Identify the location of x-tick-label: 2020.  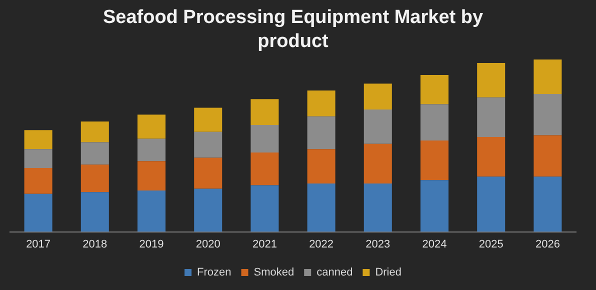
(208, 244).